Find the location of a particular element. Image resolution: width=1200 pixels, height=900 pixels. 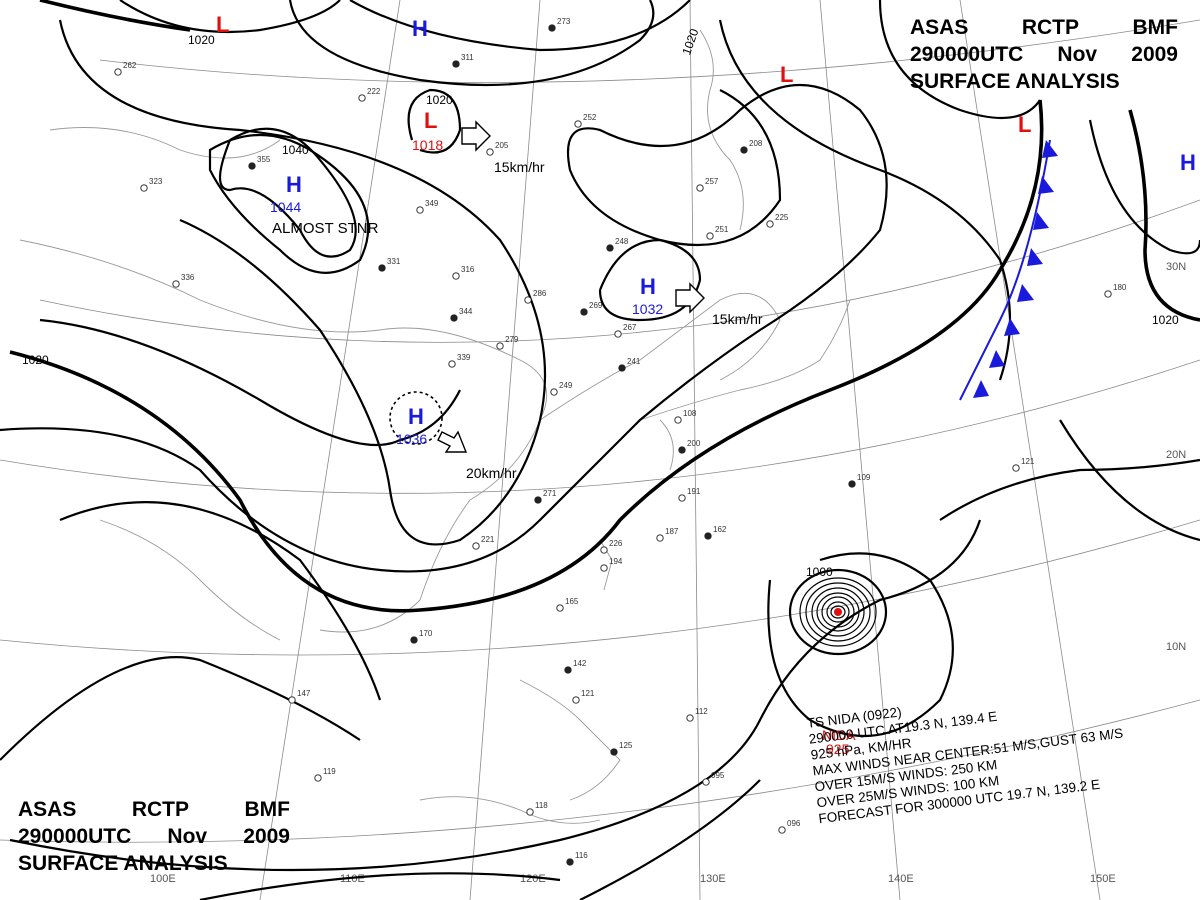

cold-front is located at coordinates (1008, 270).